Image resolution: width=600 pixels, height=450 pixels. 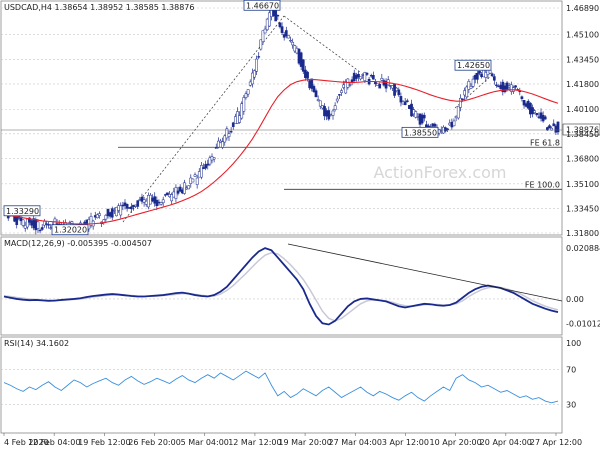 I want to click on fe-level-label: FE 61.8, so click(x=545, y=142).